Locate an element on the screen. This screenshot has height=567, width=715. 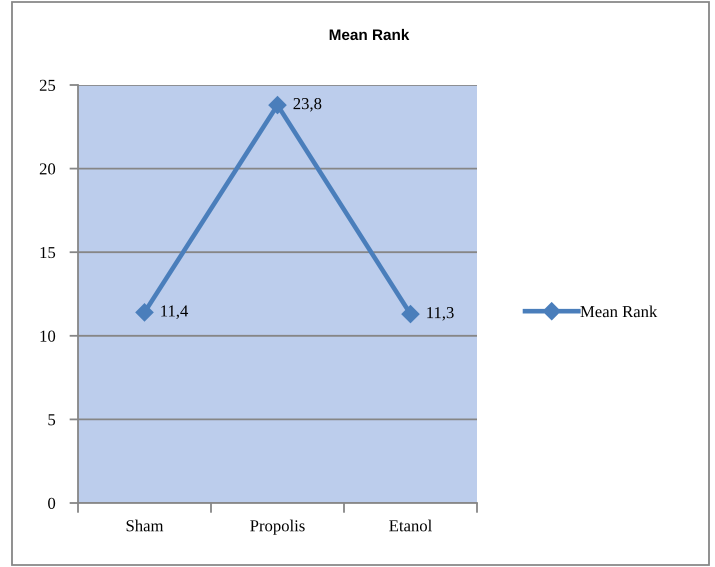
x-tick-label: Etanol is located at coordinates (410, 526).